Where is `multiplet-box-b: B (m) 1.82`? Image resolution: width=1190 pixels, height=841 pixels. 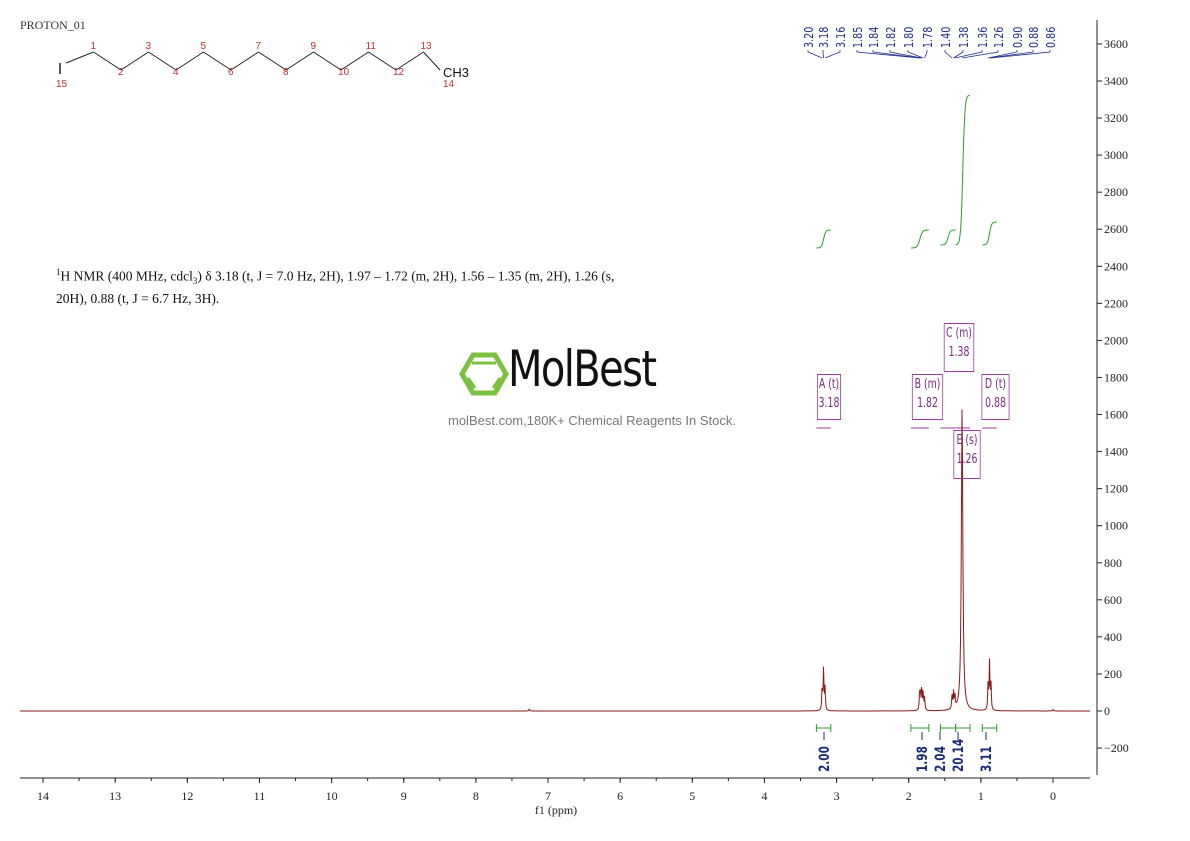
multiplet-box-b: B (m) 1.82 is located at coordinates (927, 397).